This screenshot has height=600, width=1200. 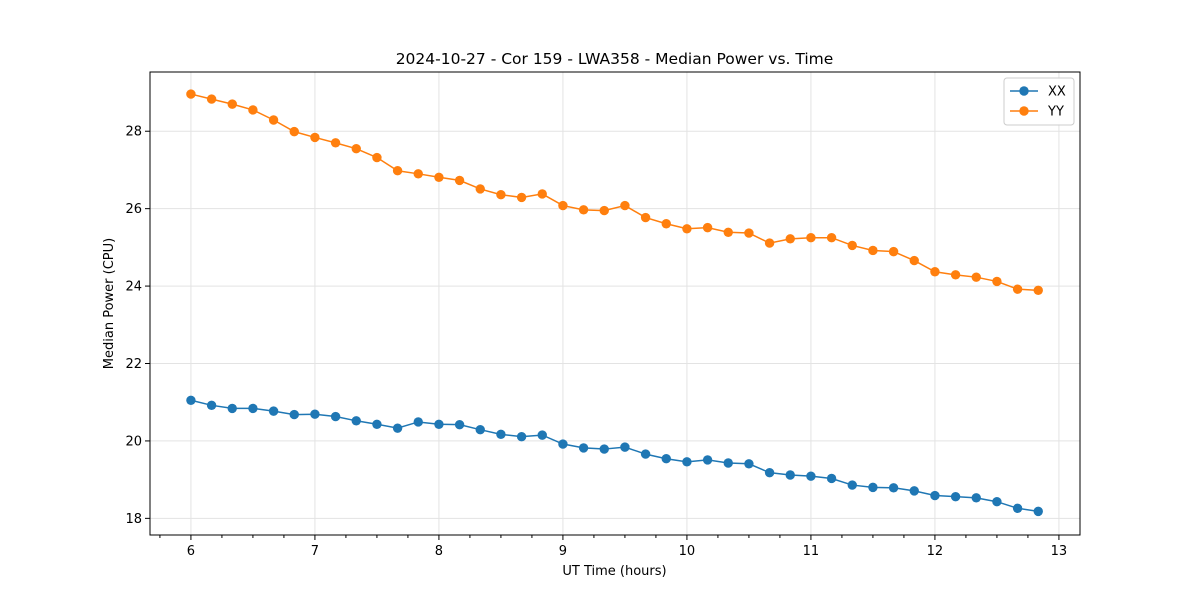 I want to click on legend: XX YY, so click(x=1039, y=101).